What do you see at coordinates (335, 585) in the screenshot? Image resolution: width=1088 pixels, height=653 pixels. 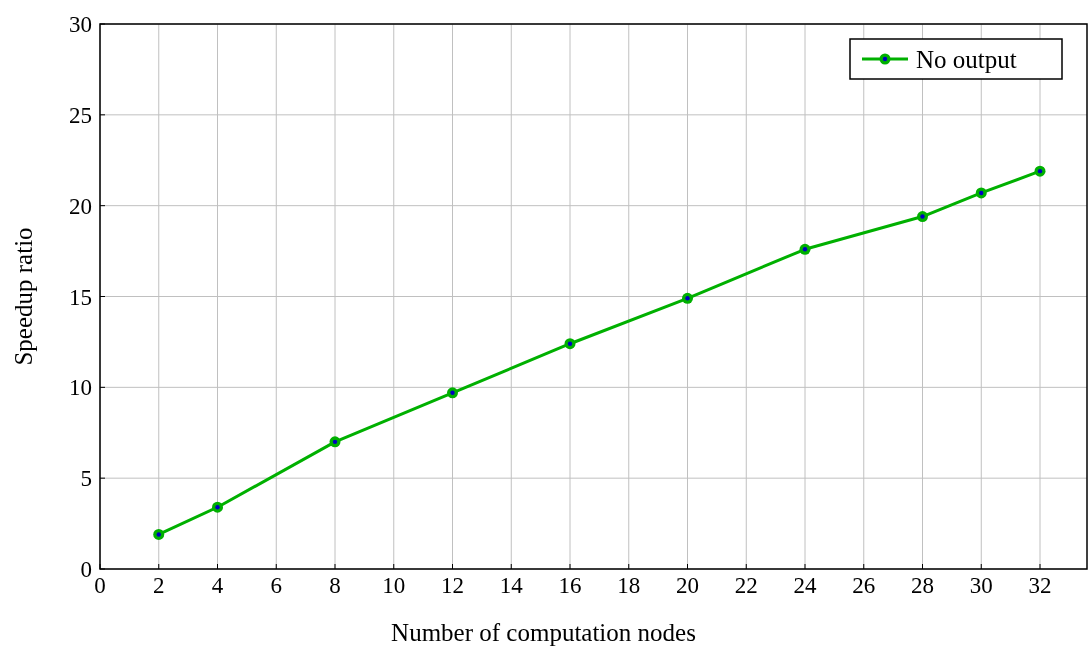 I see `x-tick-label: 8` at bounding box center [335, 585].